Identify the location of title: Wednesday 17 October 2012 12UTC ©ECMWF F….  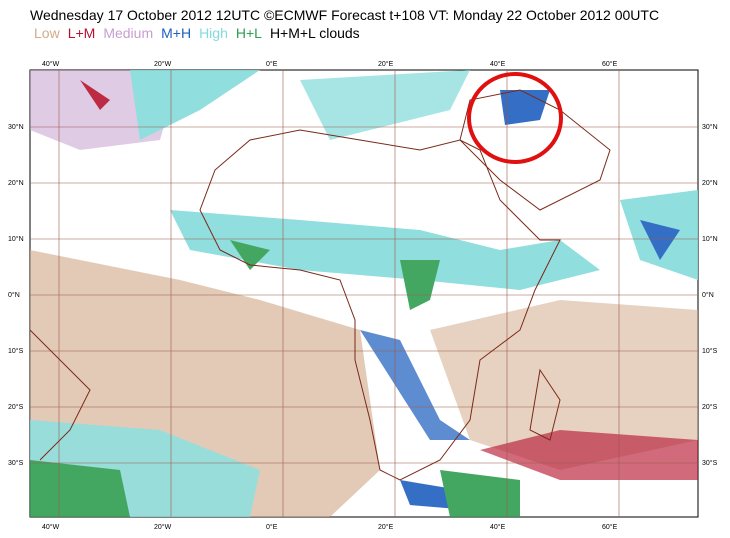
(344, 15).